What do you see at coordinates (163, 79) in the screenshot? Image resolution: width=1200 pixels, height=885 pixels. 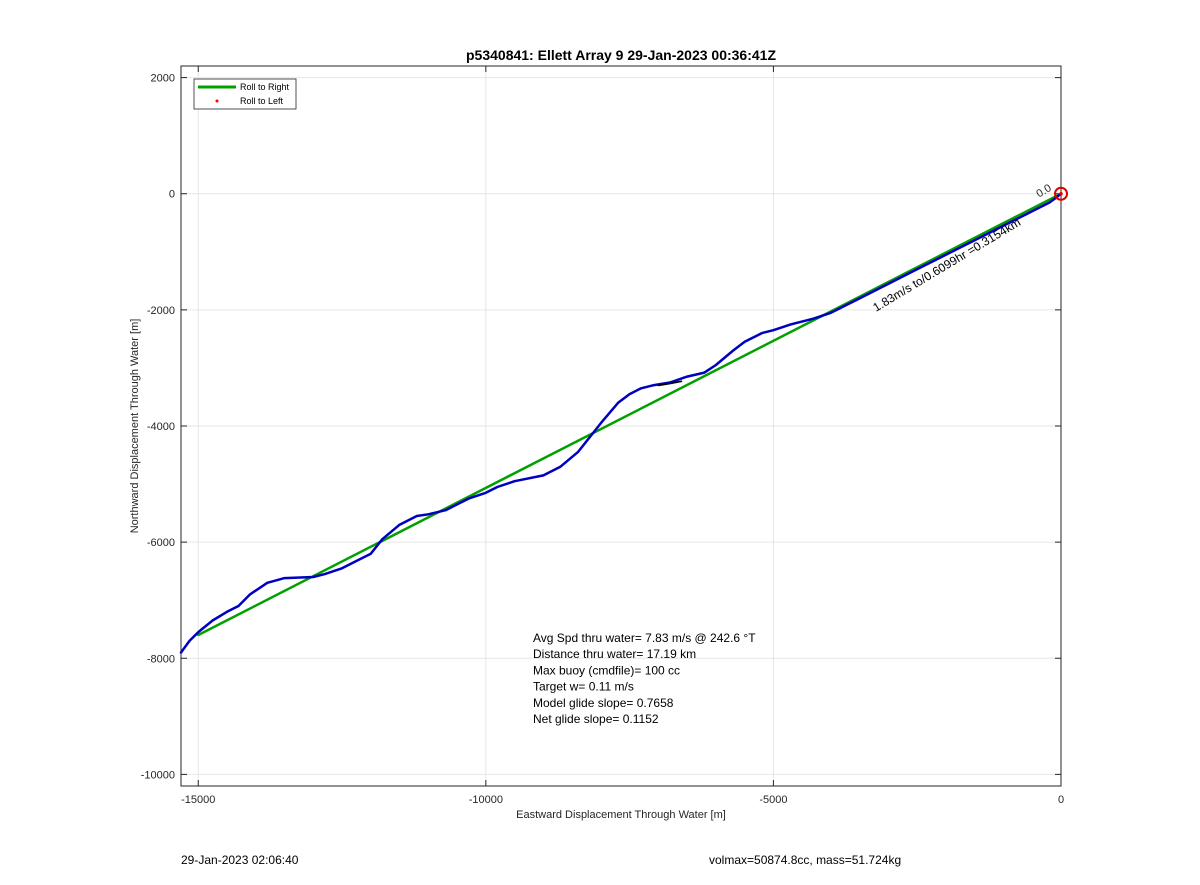 I see `y-tick-label: 2000` at bounding box center [163, 79].